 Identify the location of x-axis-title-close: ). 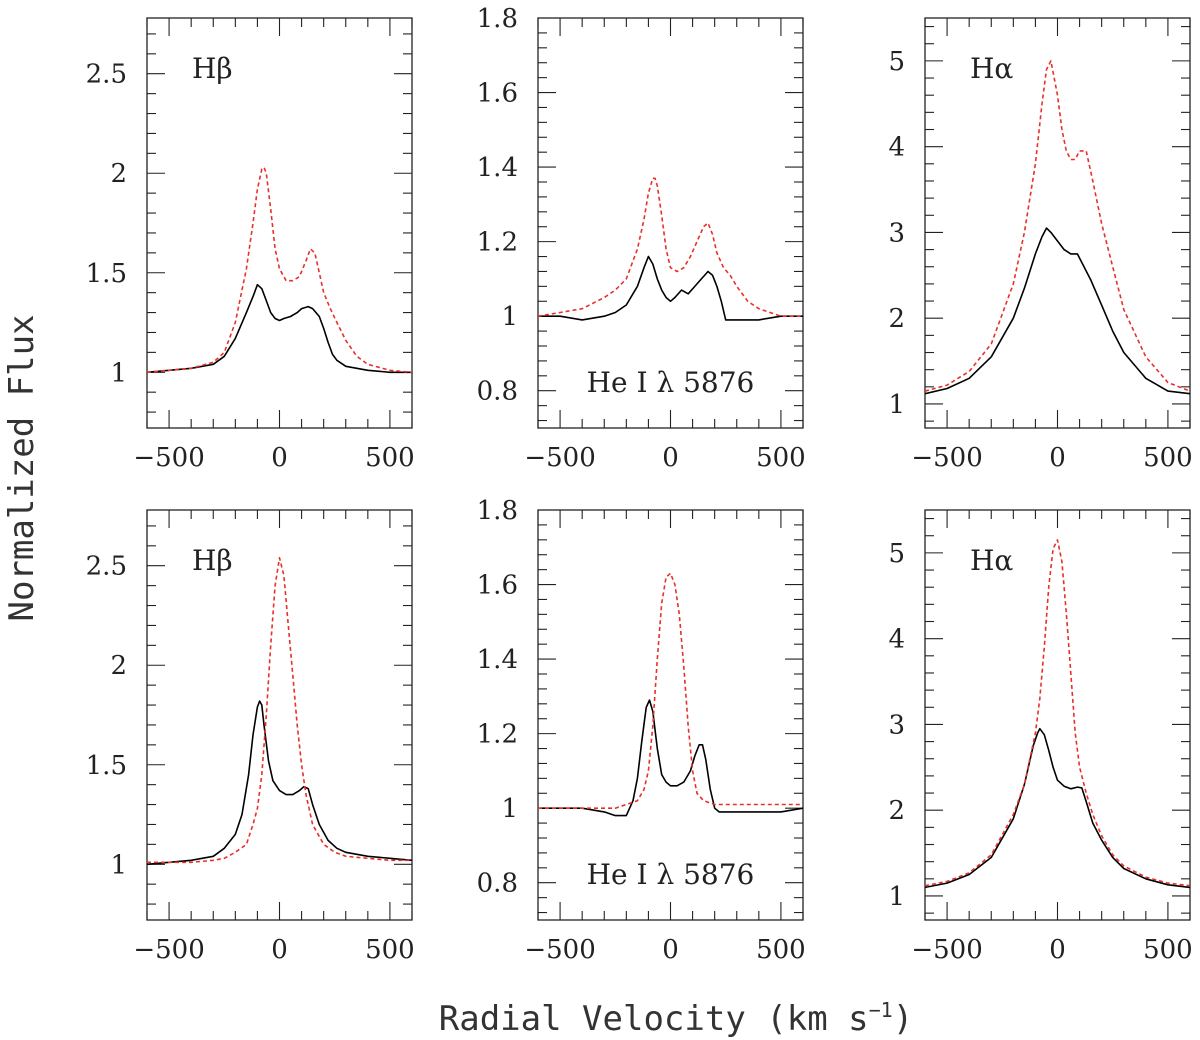
(903, 1019).